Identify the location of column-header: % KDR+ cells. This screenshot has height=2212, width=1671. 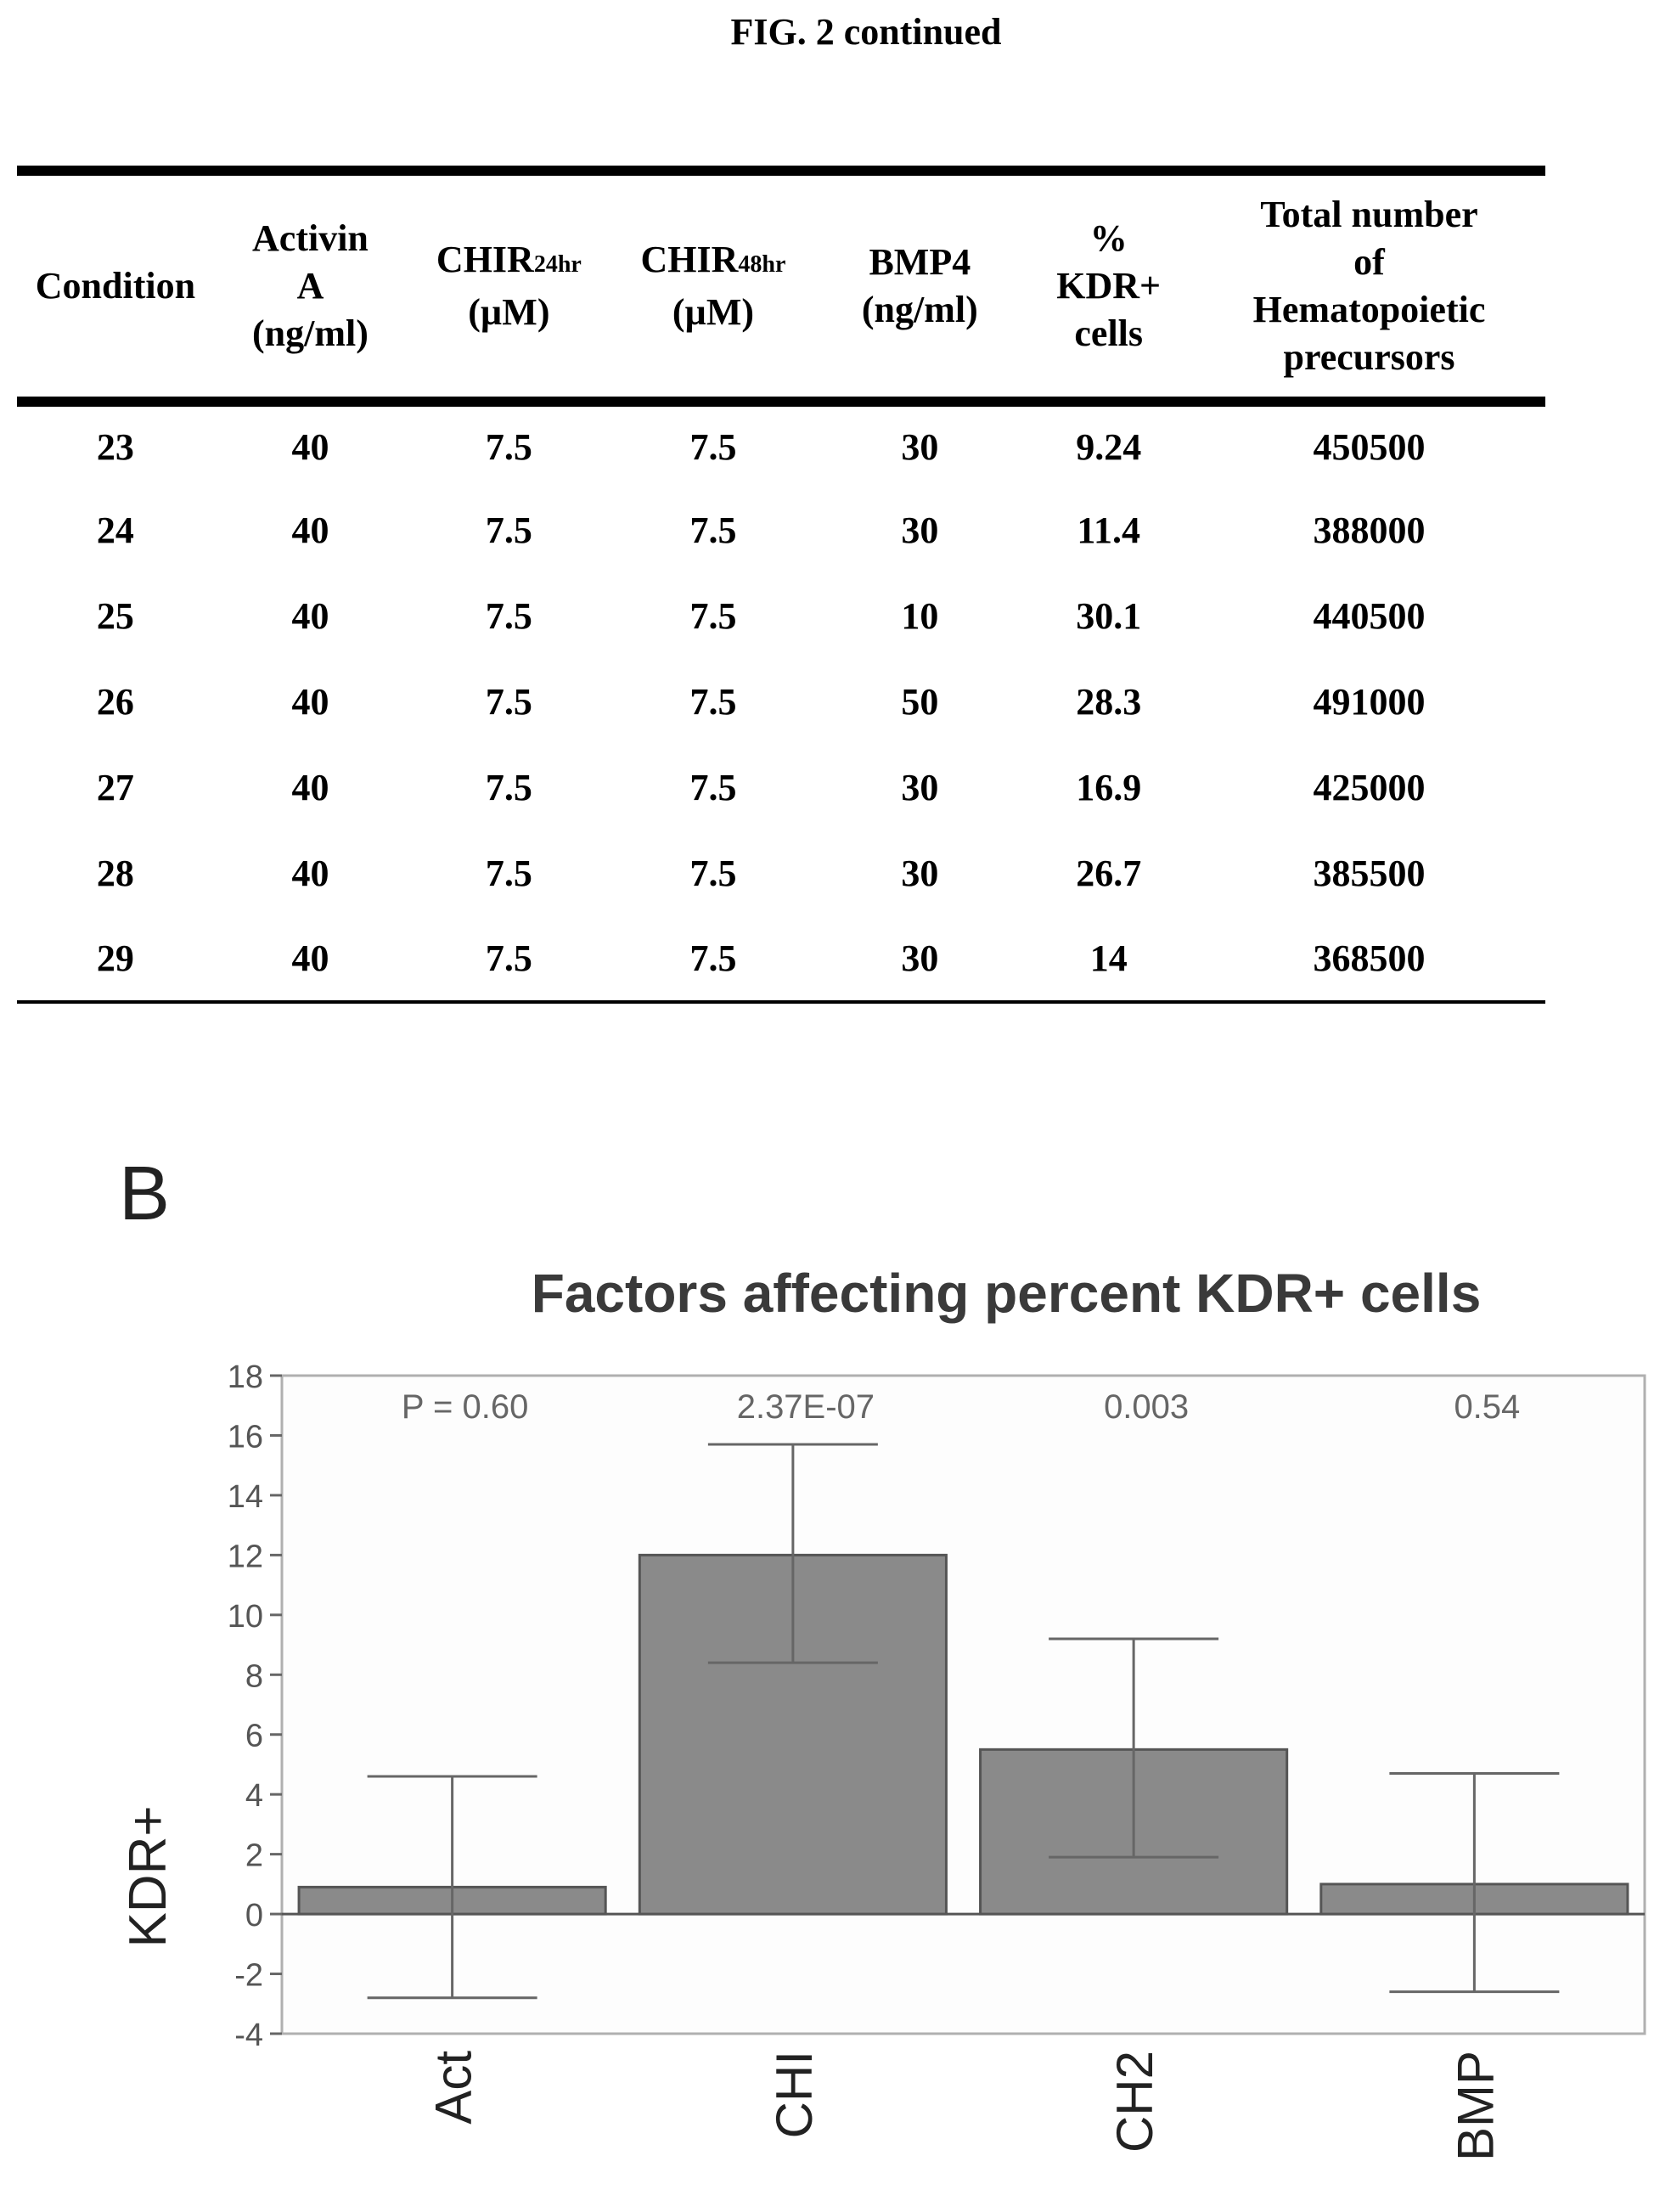
(1109, 286).